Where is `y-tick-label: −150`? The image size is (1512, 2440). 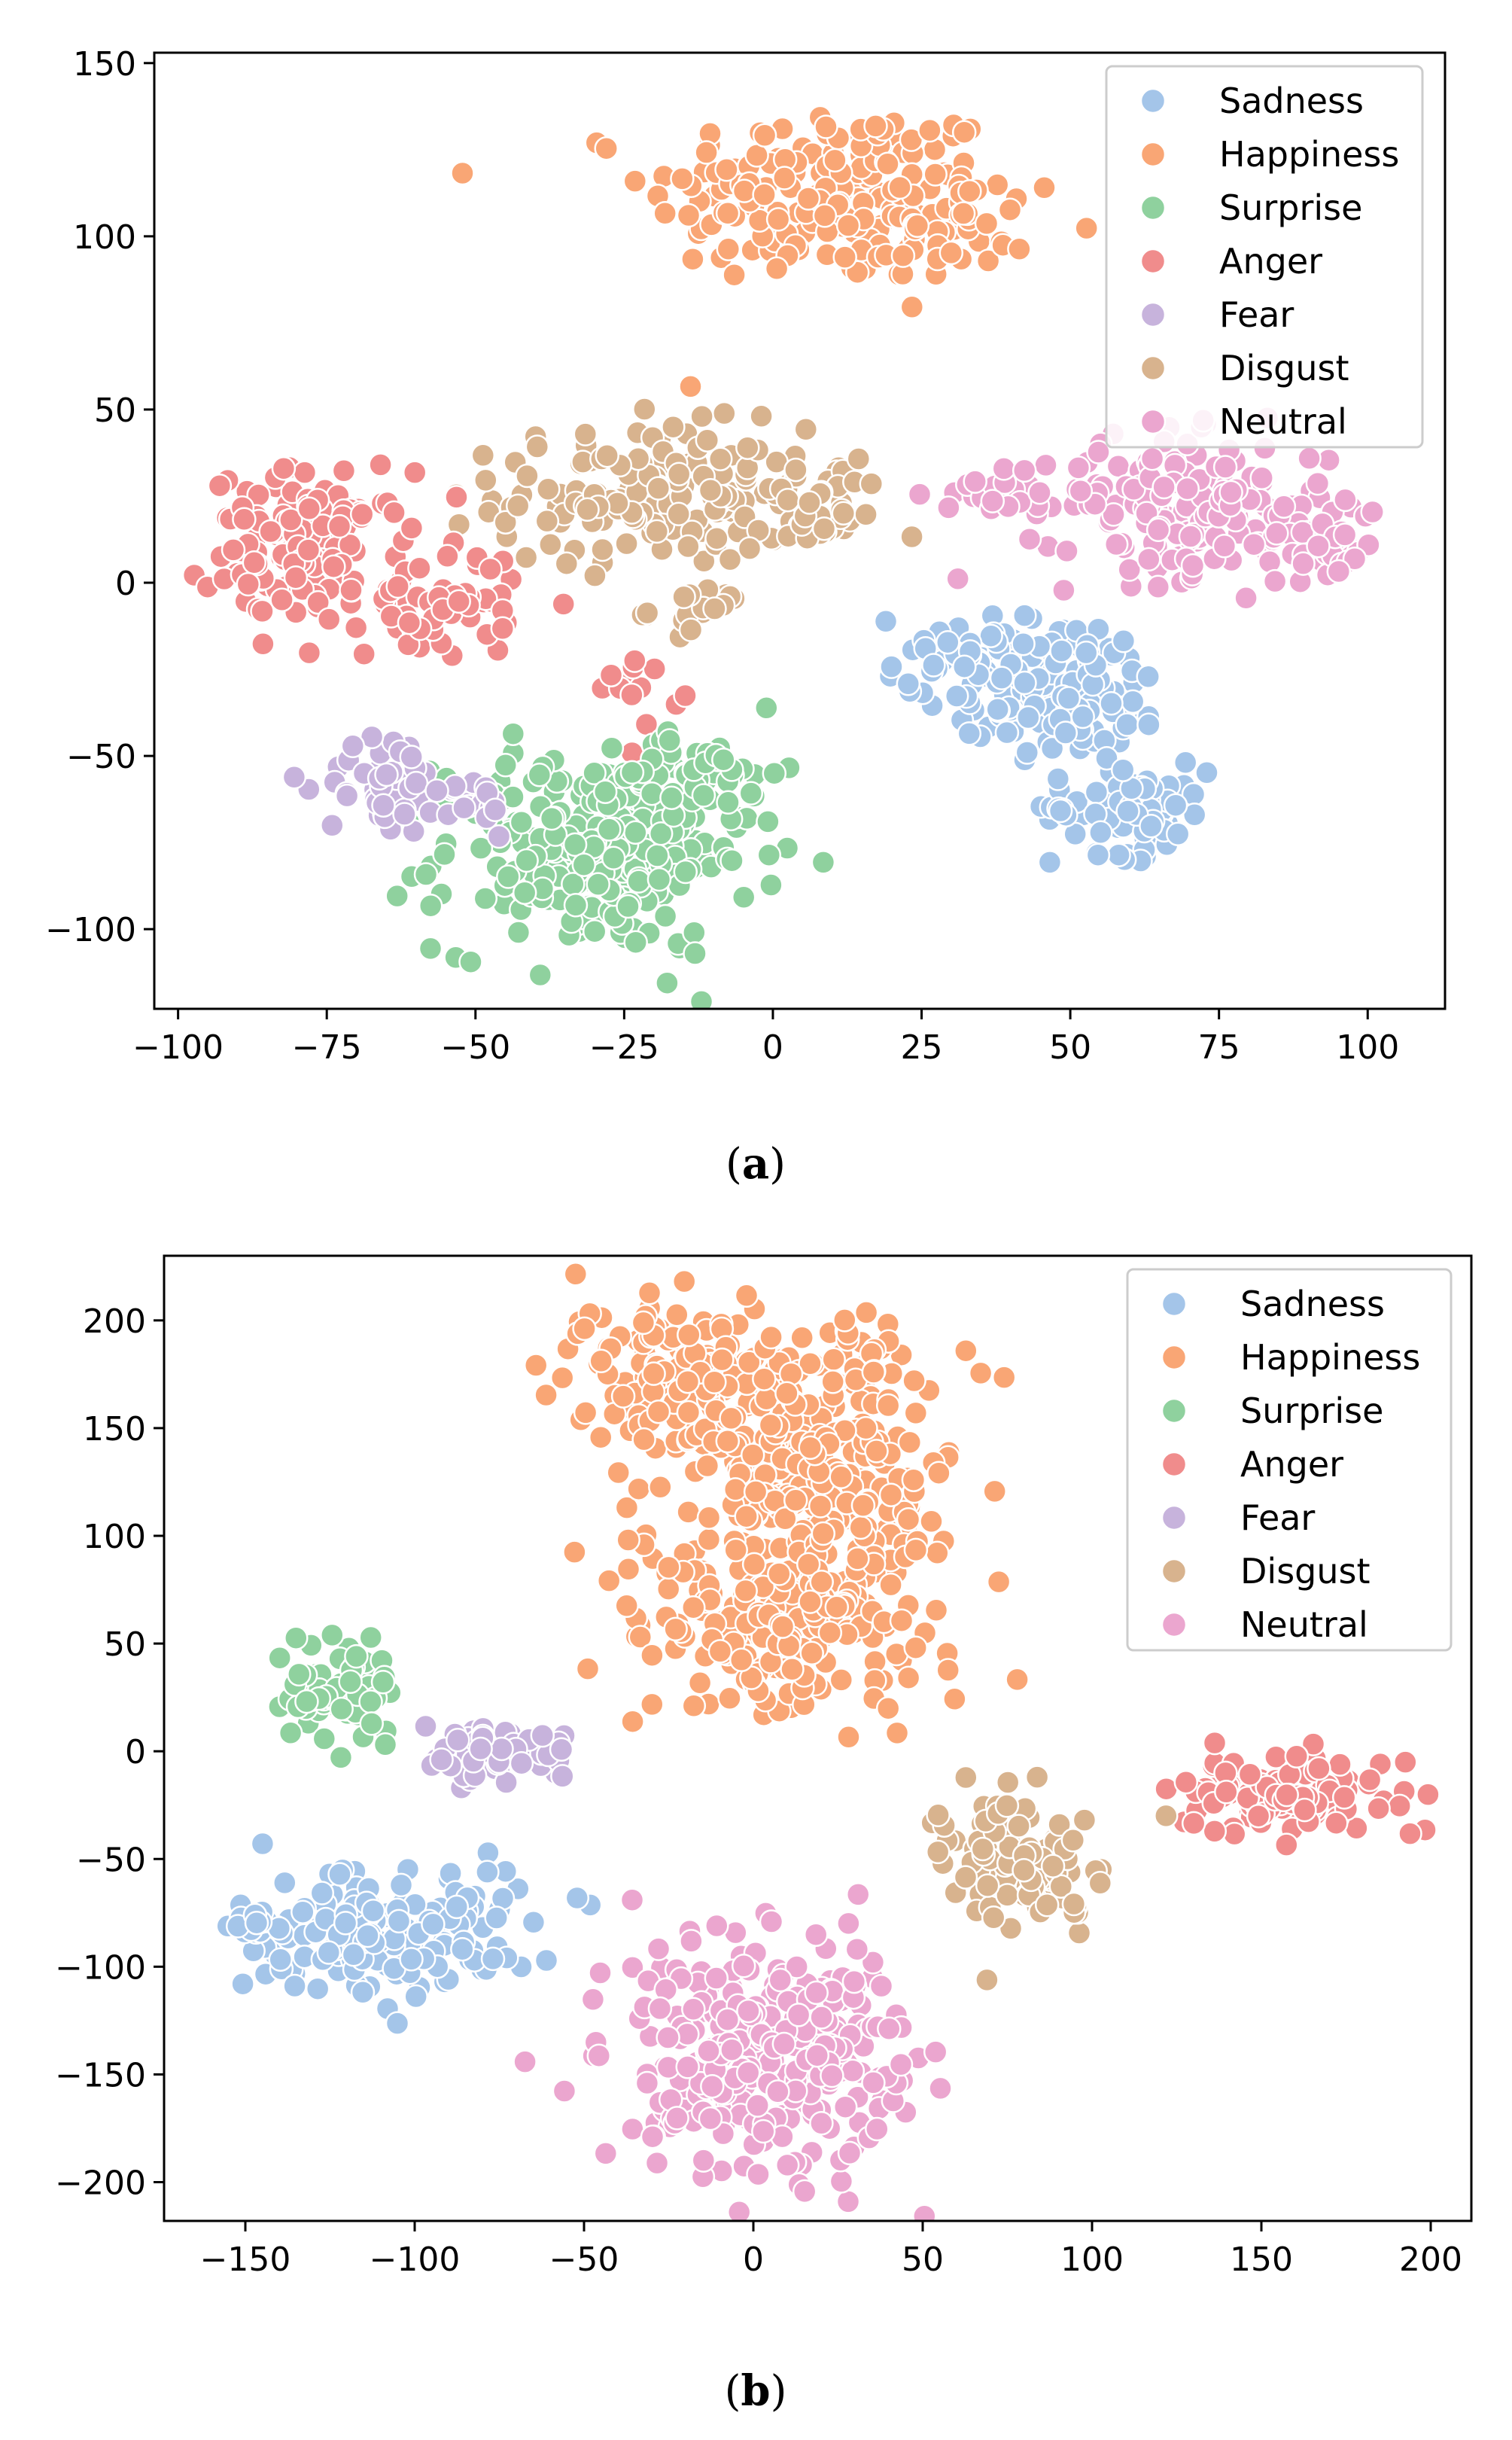
y-tick-label: −150 is located at coordinates (101, 2075).